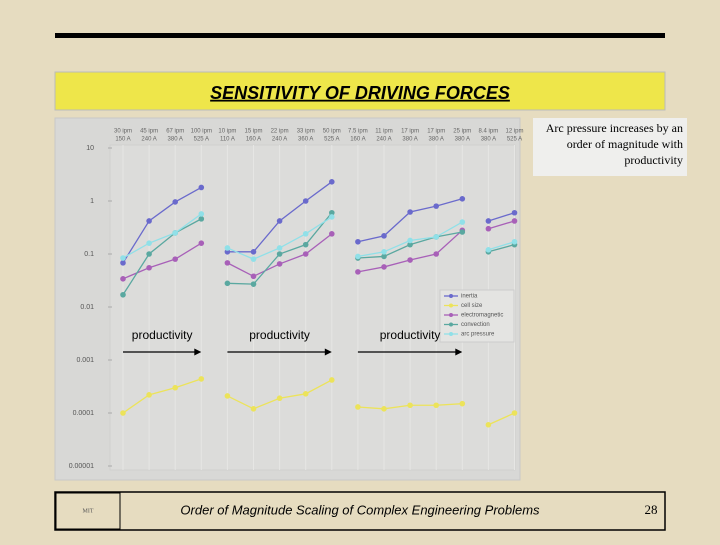 The width and height of the screenshot is (720, 545). I want to click on logo: MIT, so click(88, 511).